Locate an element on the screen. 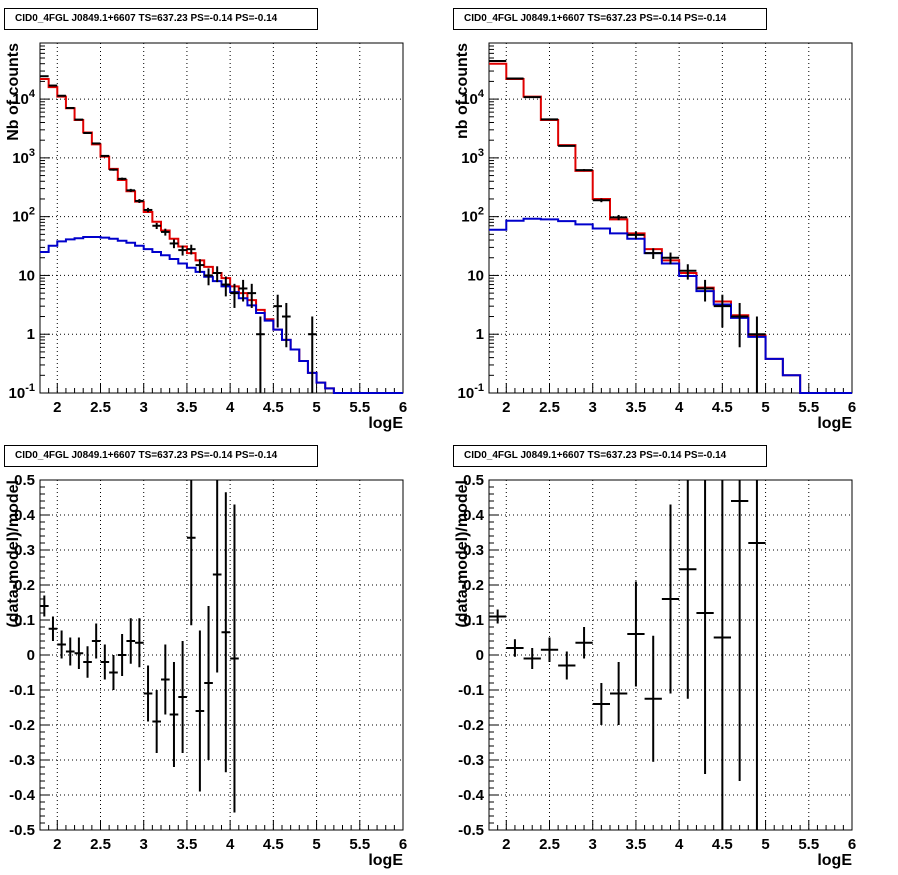 Image resolution: width=898 pixels, height=875 pixels. y-tick-label: 10 is located at coordinates (26, 275).